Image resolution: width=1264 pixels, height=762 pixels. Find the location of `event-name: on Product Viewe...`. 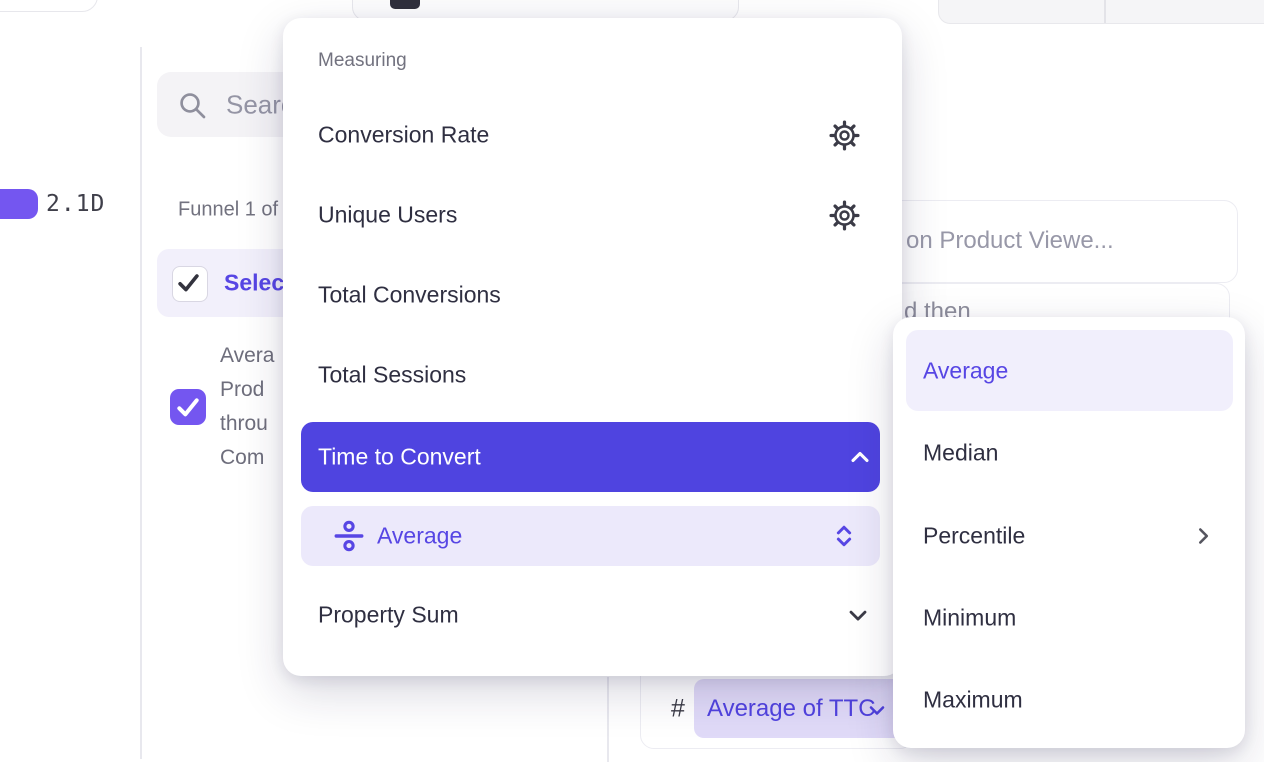

event-name: on Product Viewe... is located at coordinates (1010, 240).